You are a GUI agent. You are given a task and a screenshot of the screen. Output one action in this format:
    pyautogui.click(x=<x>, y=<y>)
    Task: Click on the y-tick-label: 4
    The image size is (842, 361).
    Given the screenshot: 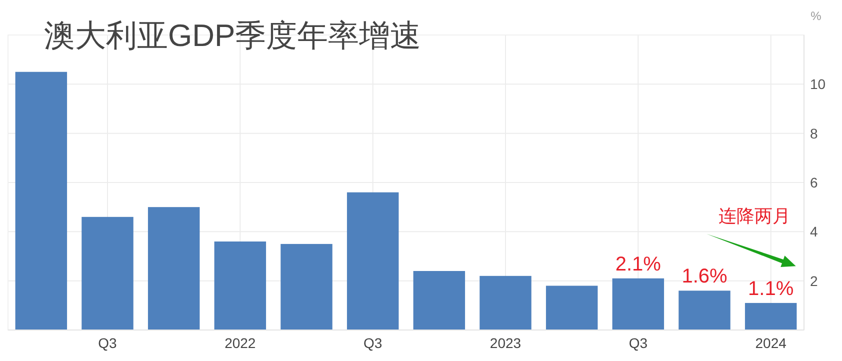 What is the action you would take?
    pyautogui.click(x=814, y=232)
    